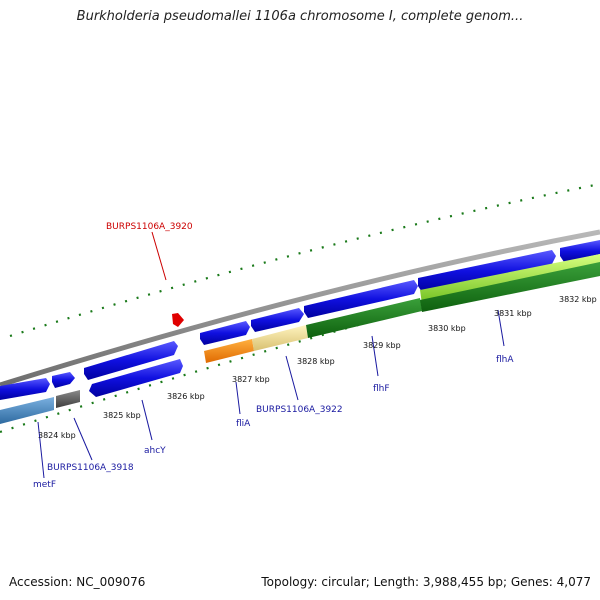 The height and width of the screenshot is (600, 600). What do you see at coordinates (178, 320) in the screenshot?
I see `highlight-gene-marker` at bounding box center [178, 320].